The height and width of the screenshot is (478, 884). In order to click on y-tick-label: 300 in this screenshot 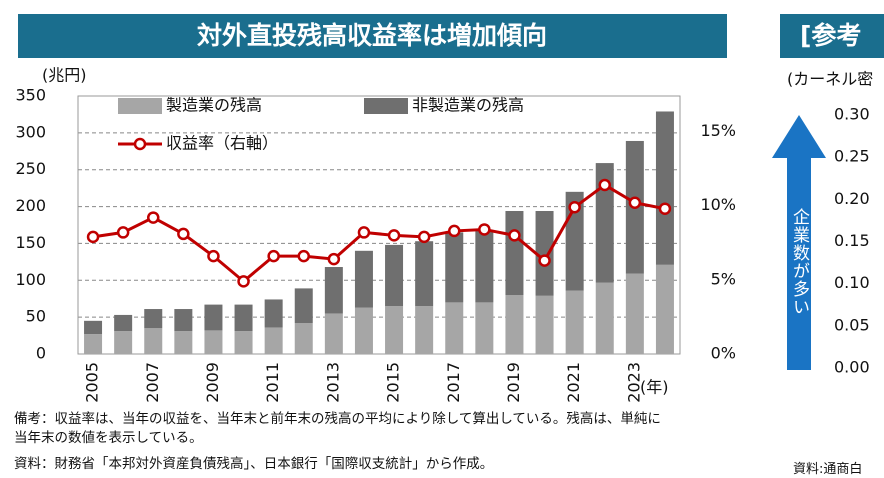, I will do `click(30, 131)`.